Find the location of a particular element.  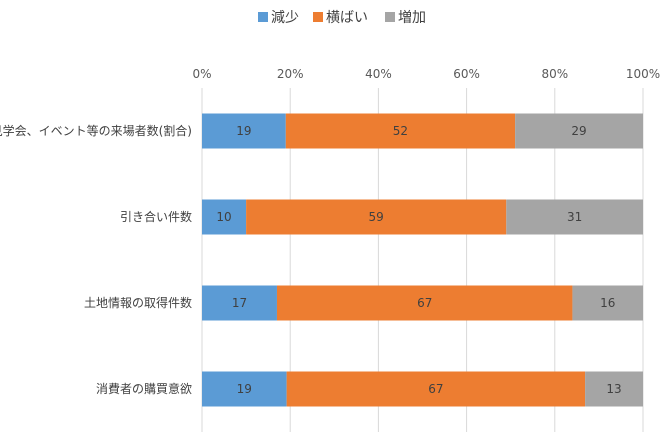

data-label-0-0: 19 is located at coordinates (243, 131).